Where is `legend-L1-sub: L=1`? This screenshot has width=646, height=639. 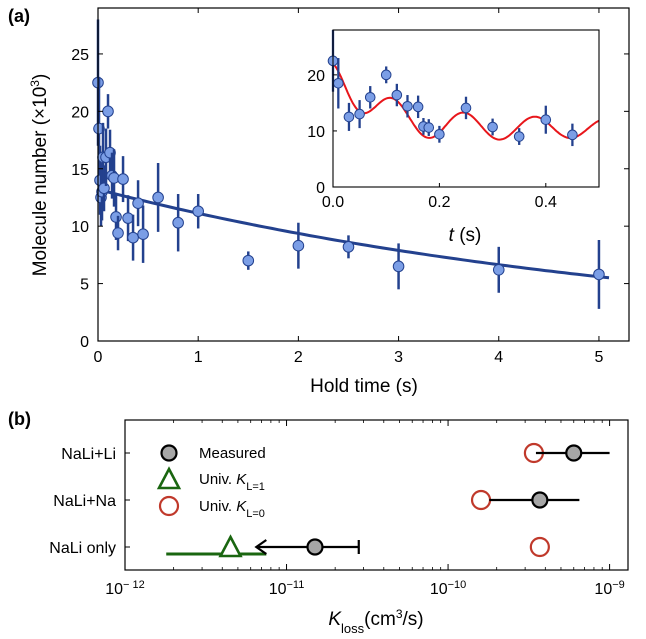 legend-L1-sub: L=1 is located at coordinates (255, 487).